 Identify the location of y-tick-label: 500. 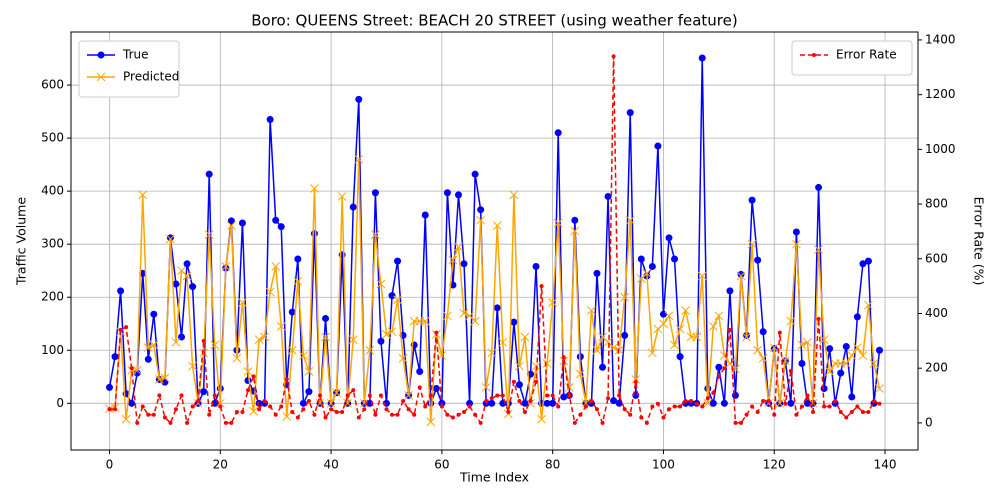
(52, 138).